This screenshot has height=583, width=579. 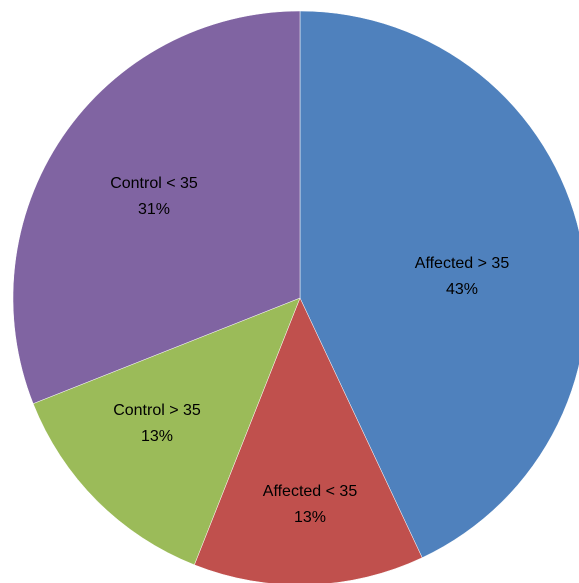 What do you see at coordinates (154, 183) in the screenshot?
I see `slice-category-label: Control < 35` at bounding box center [154, 183].